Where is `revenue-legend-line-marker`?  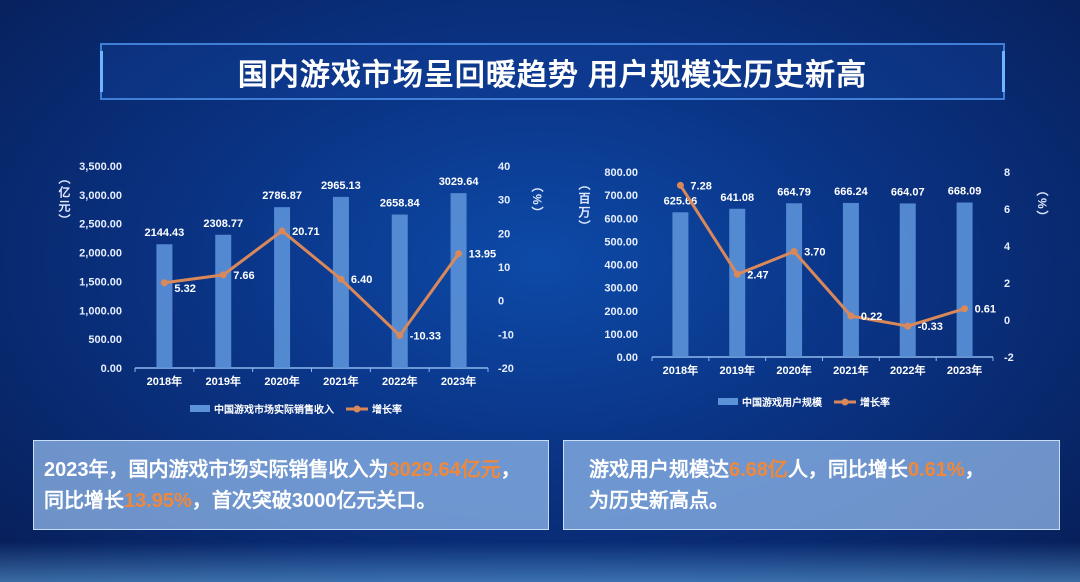
revenue-legend-line-marker is located at coordinates (357, 409).